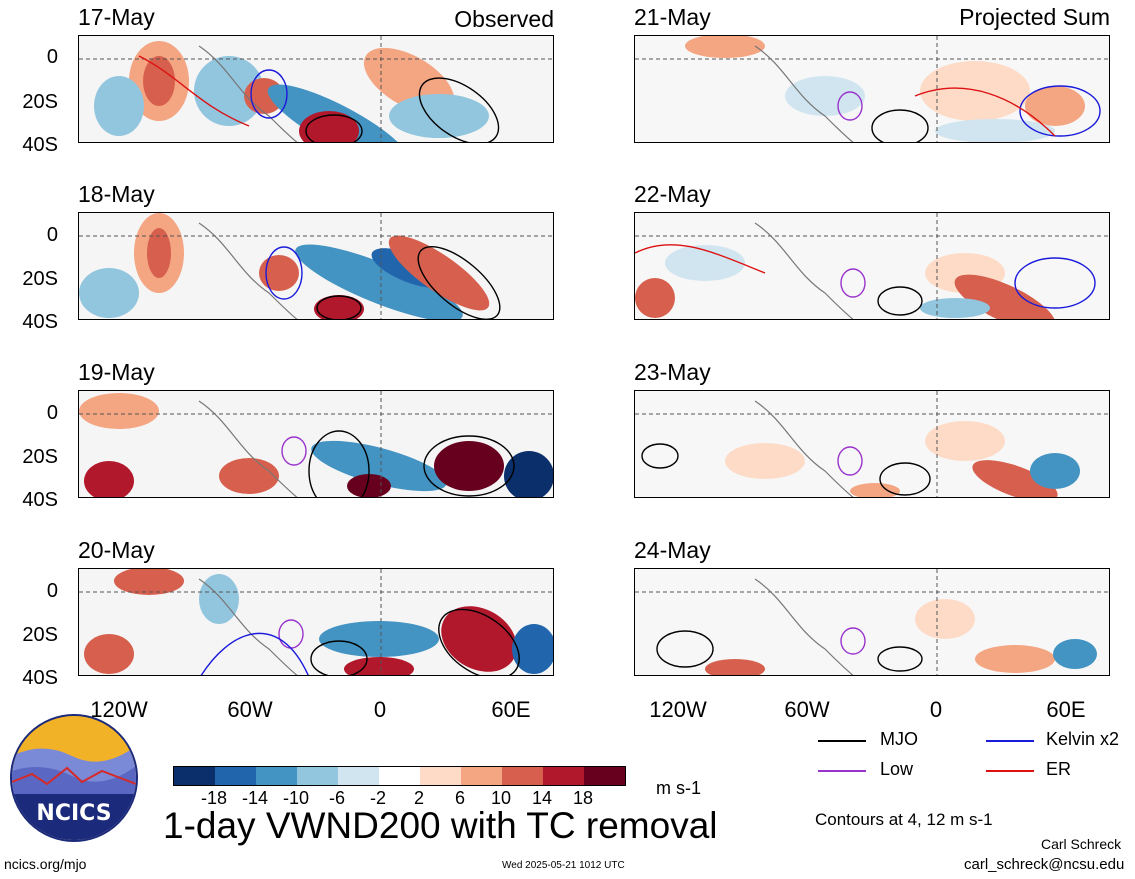 The height and width of the screenshot is (879, 1135). What do you see at coordinates (116, 194) in the screenshot?
I see `date-label-left-2: 18-May` at bounding box center [116, 194].